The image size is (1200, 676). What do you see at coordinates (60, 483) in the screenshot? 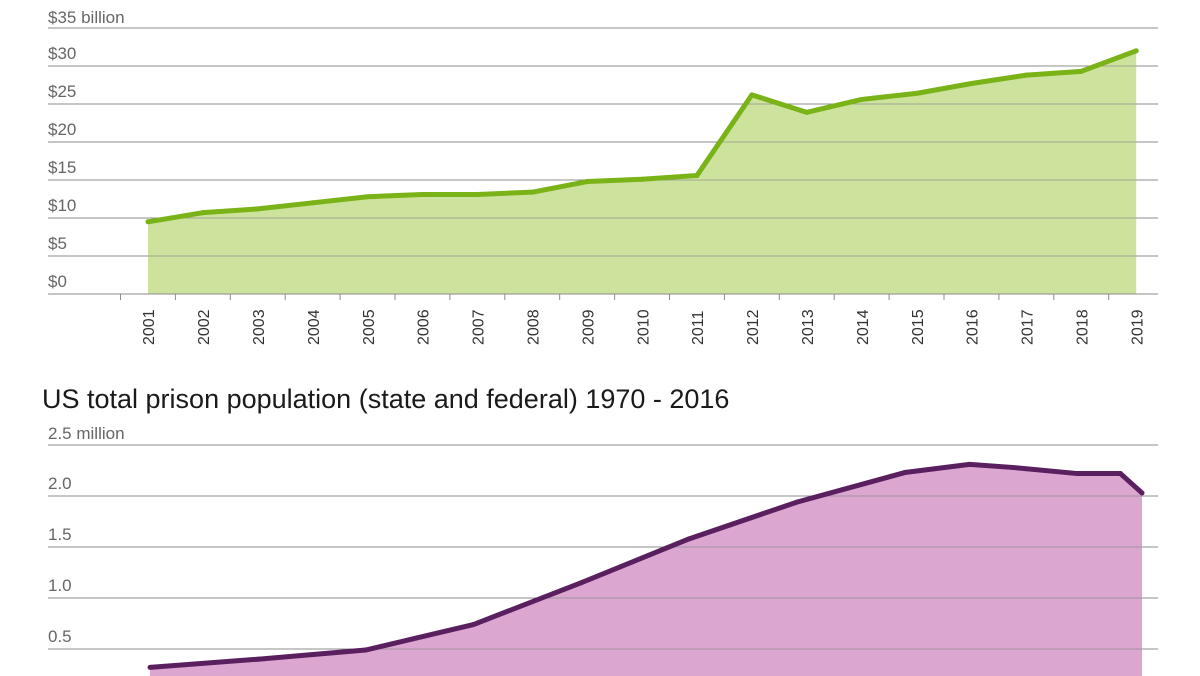
I see `y-tick-label: 2.0` at bounding box center [60, 483].